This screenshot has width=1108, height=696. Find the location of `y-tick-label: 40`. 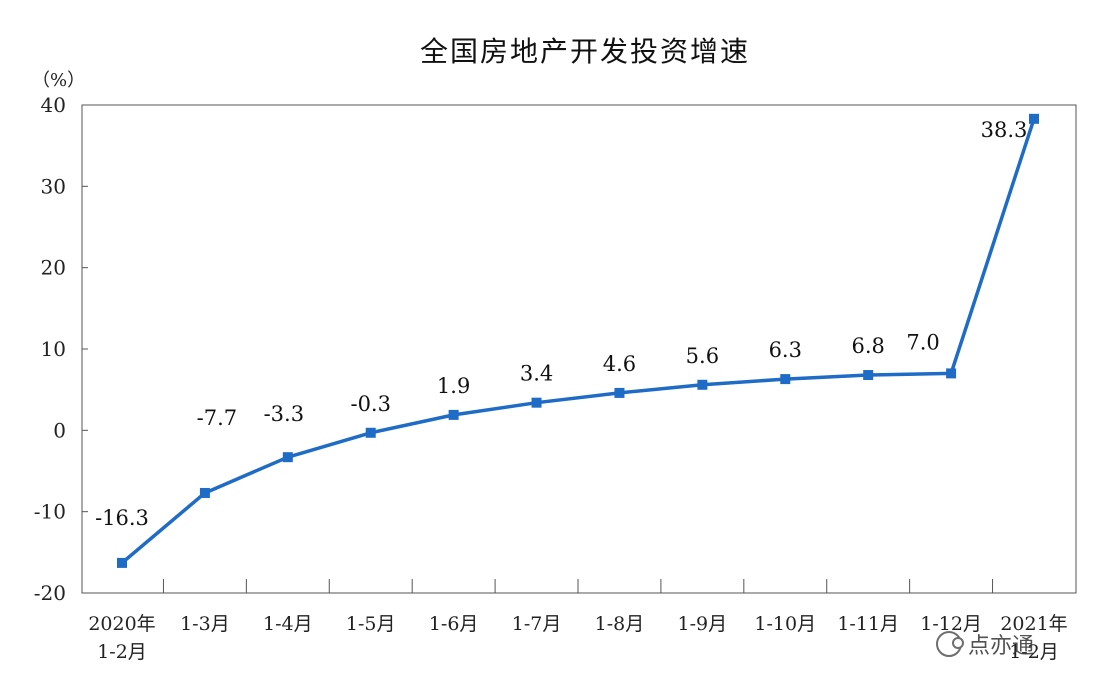

y-tick-label: 40 is located at coordinates (53, 105).